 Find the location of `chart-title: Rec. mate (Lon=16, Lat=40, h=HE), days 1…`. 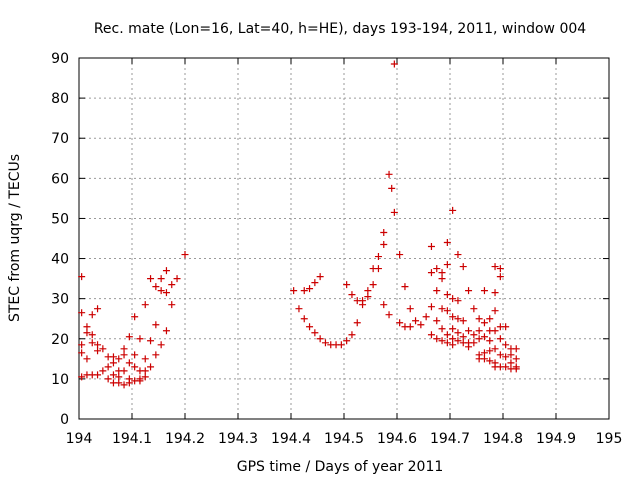

chart-title: Rec. mate (Lon=16, Lat=40, h=HE), days 1… is located at coordinates (340, 29).